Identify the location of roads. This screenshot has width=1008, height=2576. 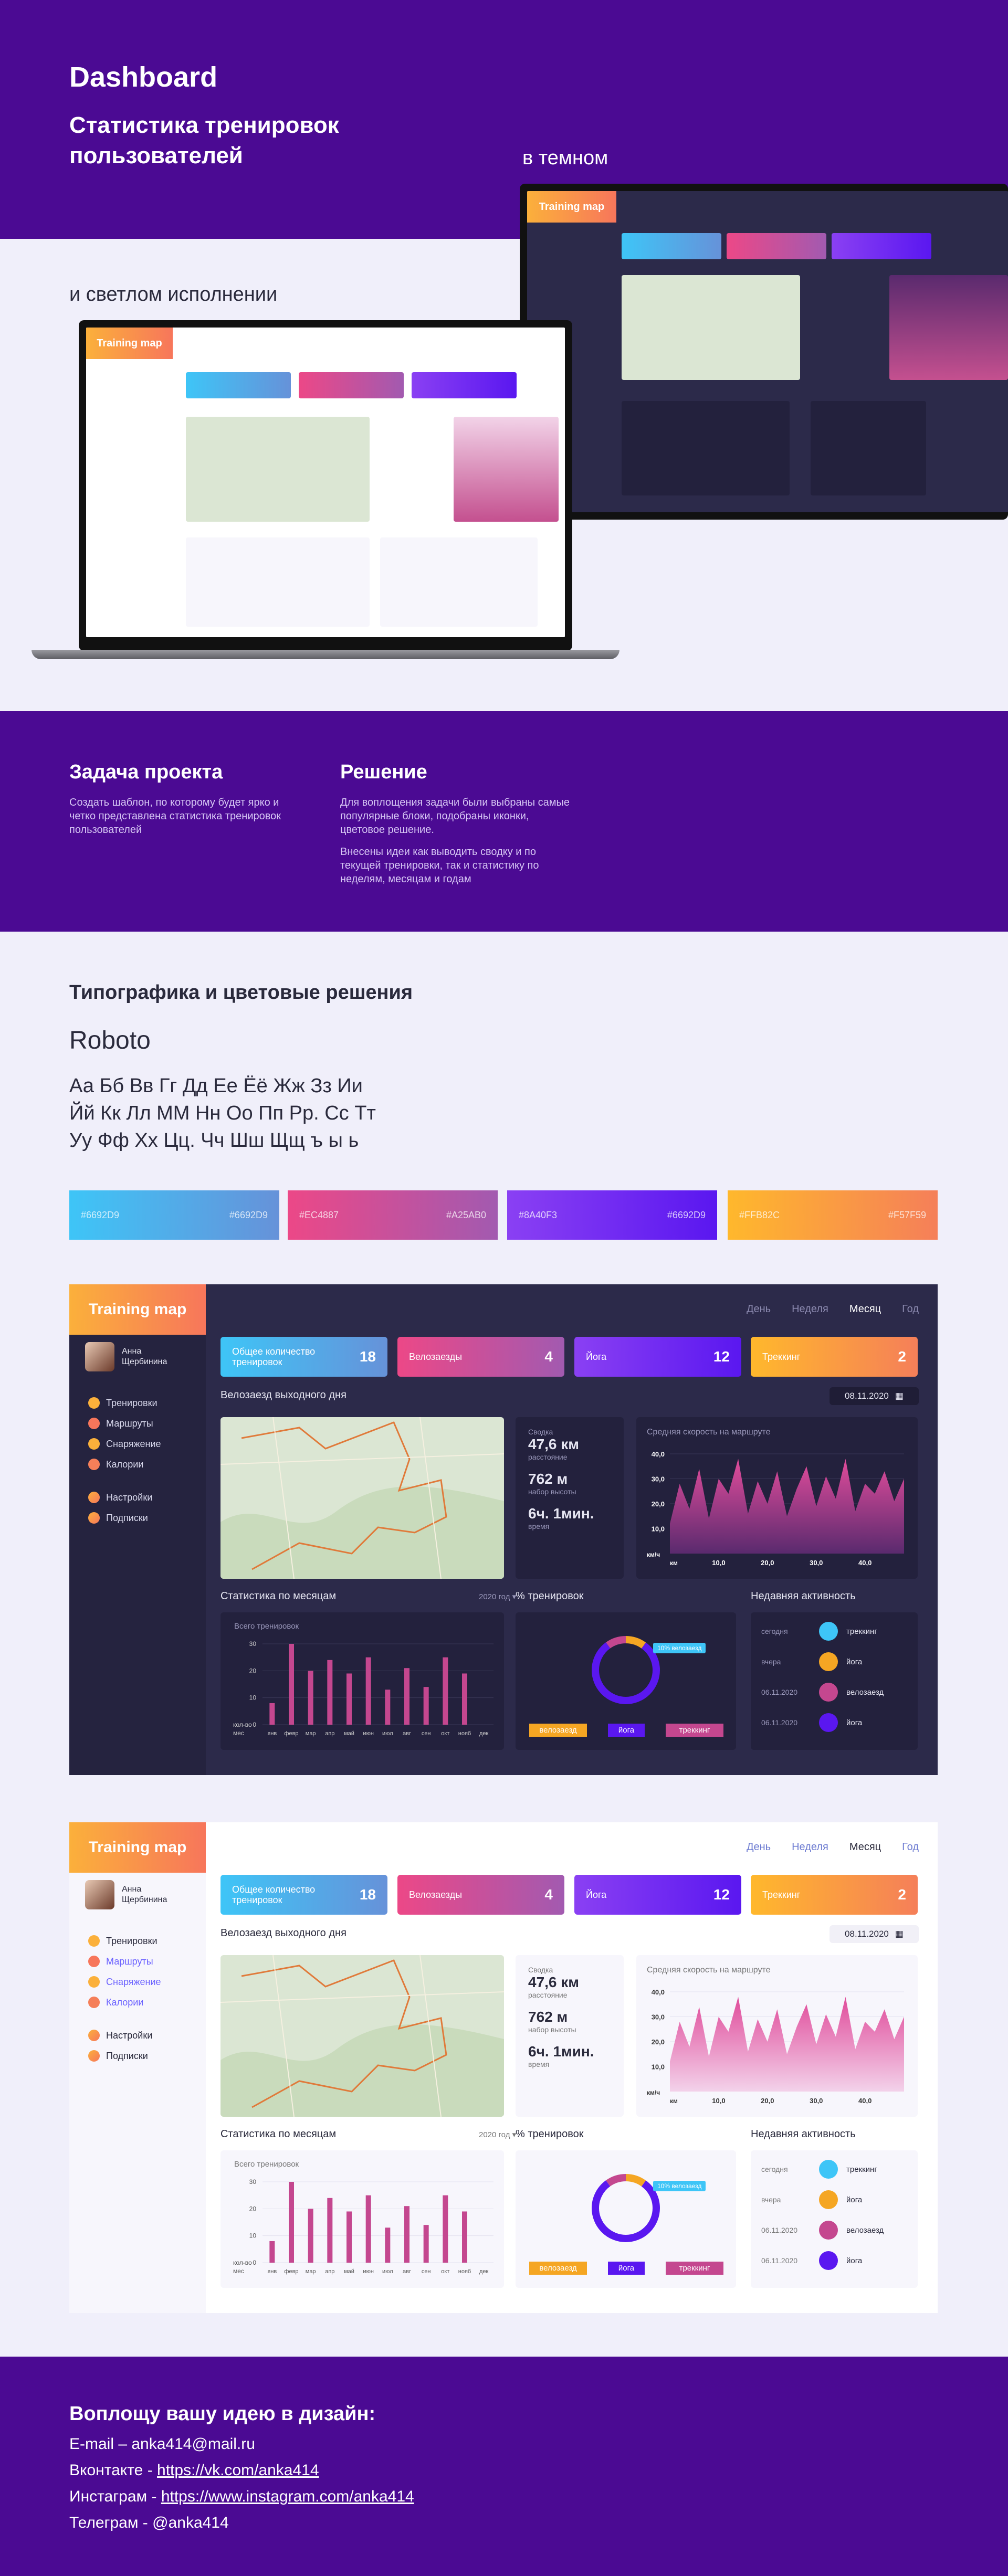
(362, 1498).